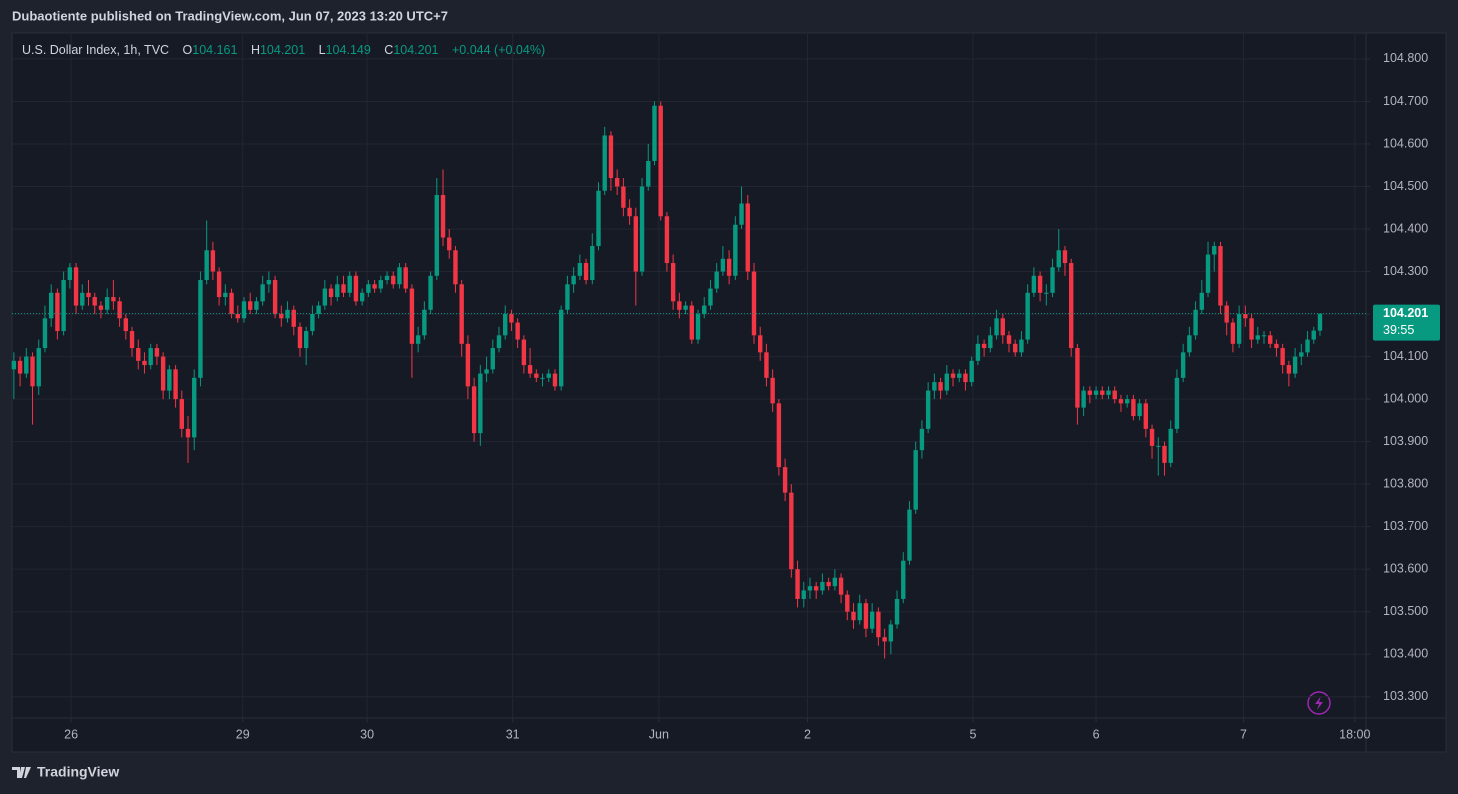  I want to click on symbol: U.S. Dollar Index, 1h, TVC, so click(96, 50).